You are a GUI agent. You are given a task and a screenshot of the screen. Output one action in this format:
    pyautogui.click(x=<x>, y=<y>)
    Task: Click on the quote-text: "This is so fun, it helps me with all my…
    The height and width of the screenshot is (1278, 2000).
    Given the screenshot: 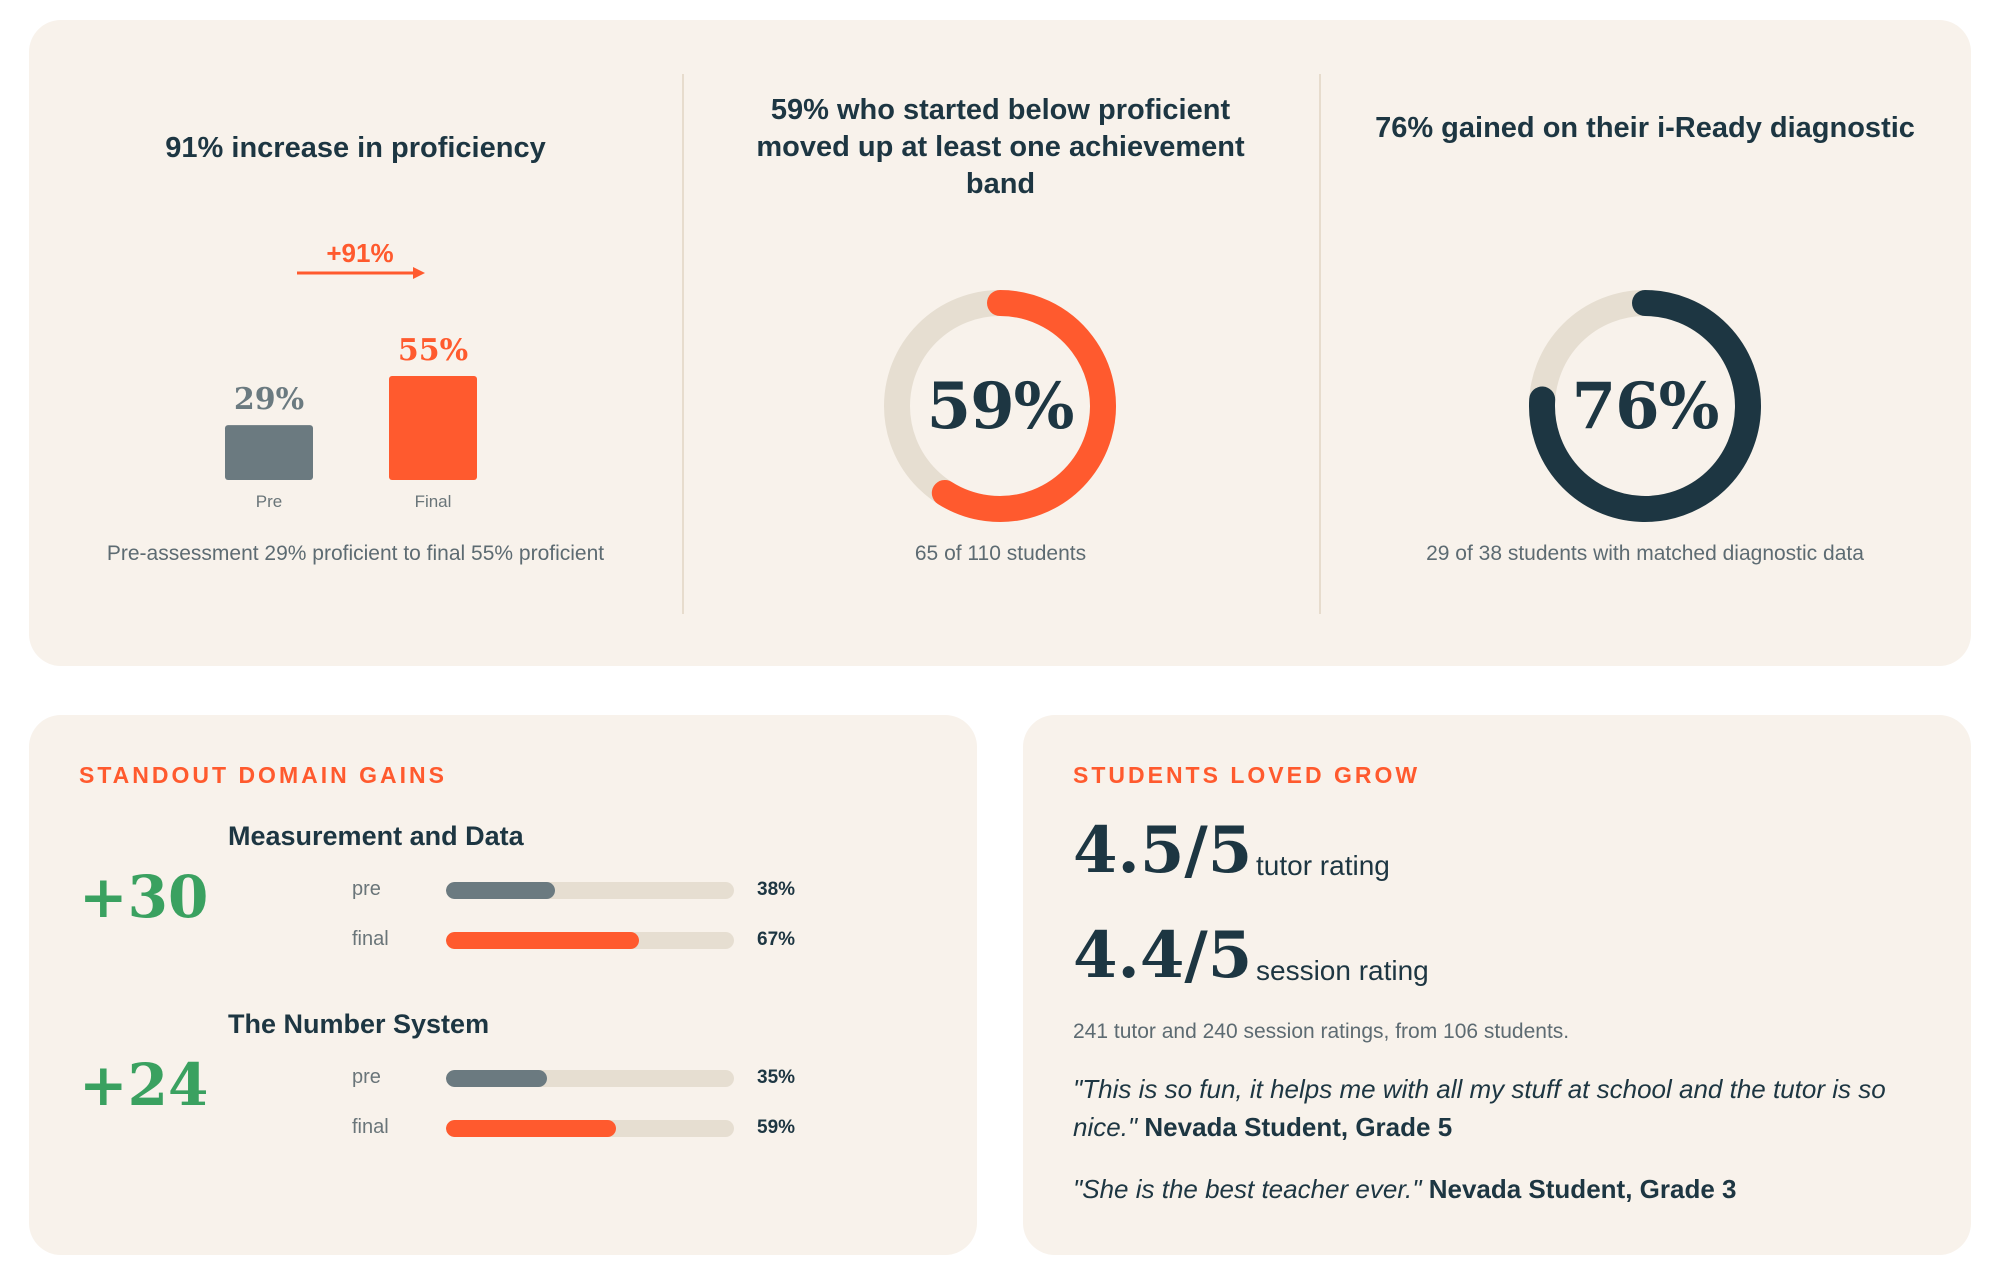 What is the action you would take?
    pyautogui.click(x=1479, y=1108)
    